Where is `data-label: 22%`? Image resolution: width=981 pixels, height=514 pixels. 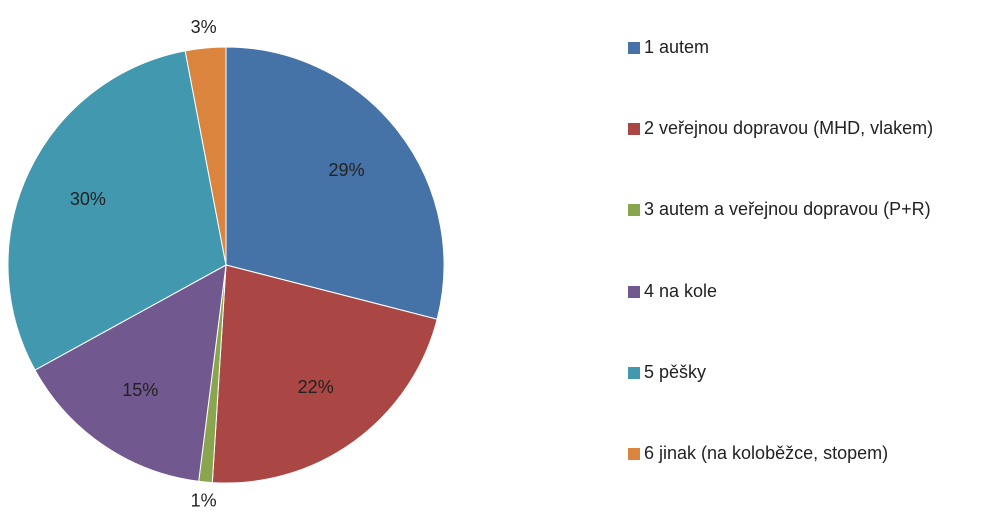
data-label: 22% is located at coordinates (316, 387).